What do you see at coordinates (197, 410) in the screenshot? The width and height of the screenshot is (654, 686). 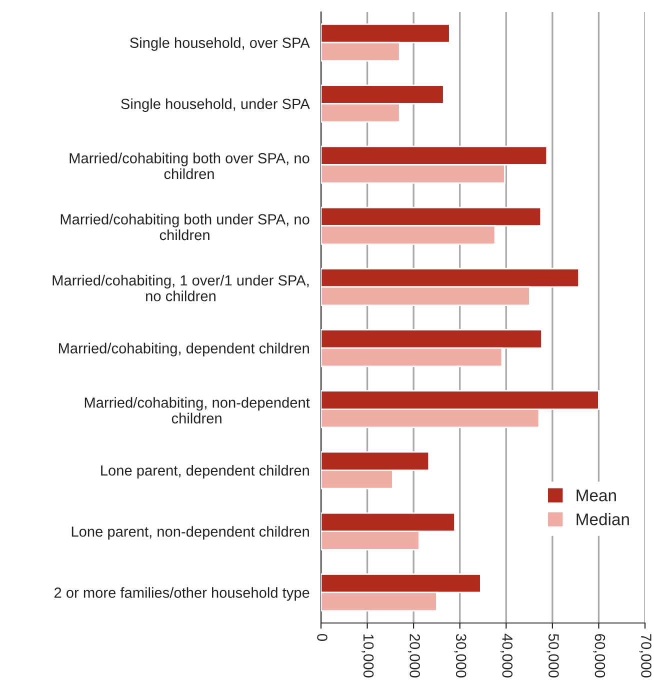 I see `y-tick-label: Married/cohabiting, non-dependent children` at bounding box center [197, 410].